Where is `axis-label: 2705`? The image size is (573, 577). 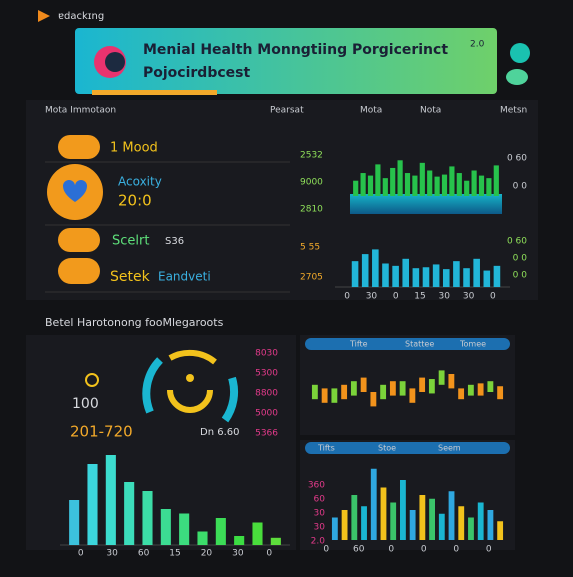 axis-label: 2705 is located at coordinates (311, 278).